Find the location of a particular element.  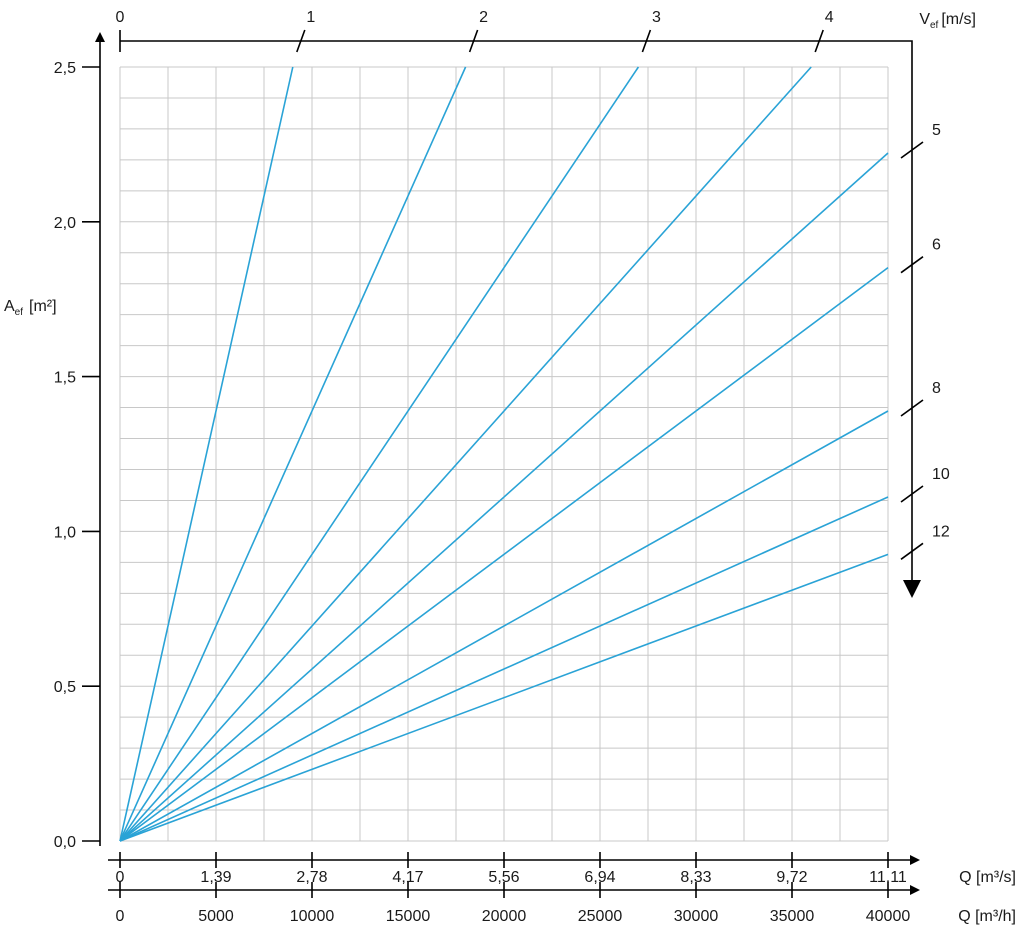

x-tick-label-m3h: 0 is located at coordinates (120, 916).